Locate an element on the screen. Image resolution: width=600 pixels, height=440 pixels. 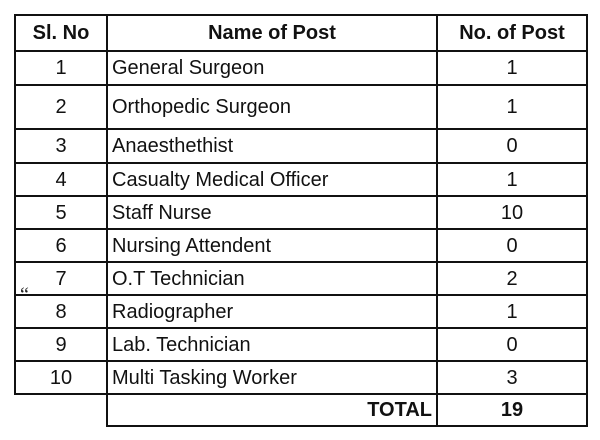
row-sl: 1 is located at coordinates (61, 68).